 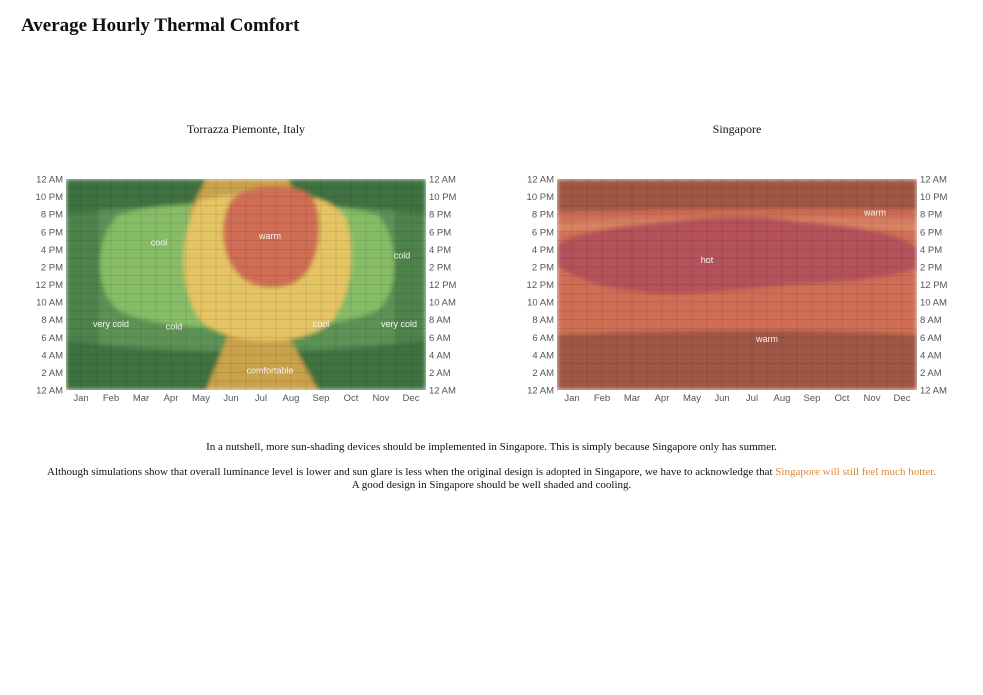 I want to click on y-tick-label-right: 8 PM, so click(x=931, y=215).